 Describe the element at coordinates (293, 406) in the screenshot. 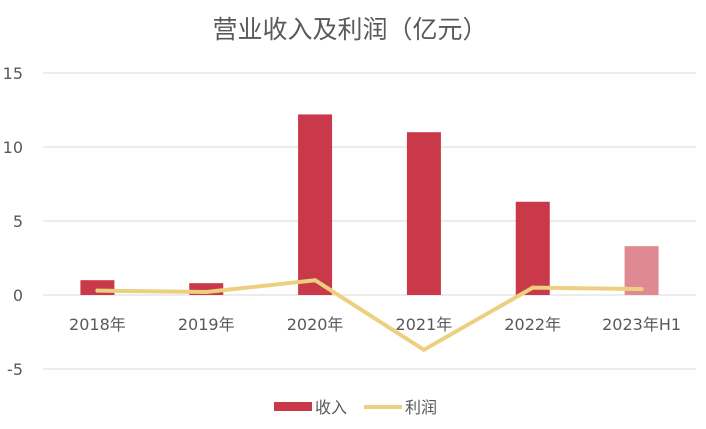

I see `legend-swatch-revenue` at that location.